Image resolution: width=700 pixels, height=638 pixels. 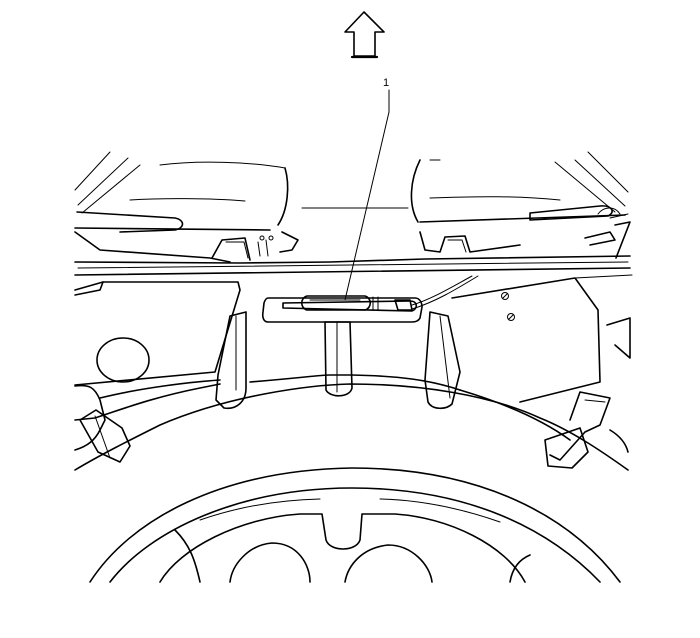 I want to click on up-arrow-icon, so click(x=364, y=35).